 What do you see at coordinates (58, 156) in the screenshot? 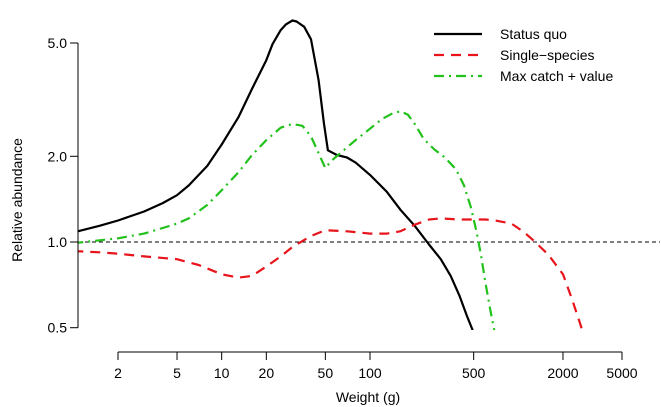
I see `y-tick-label: 2.0` at bounding box center [58, 156].